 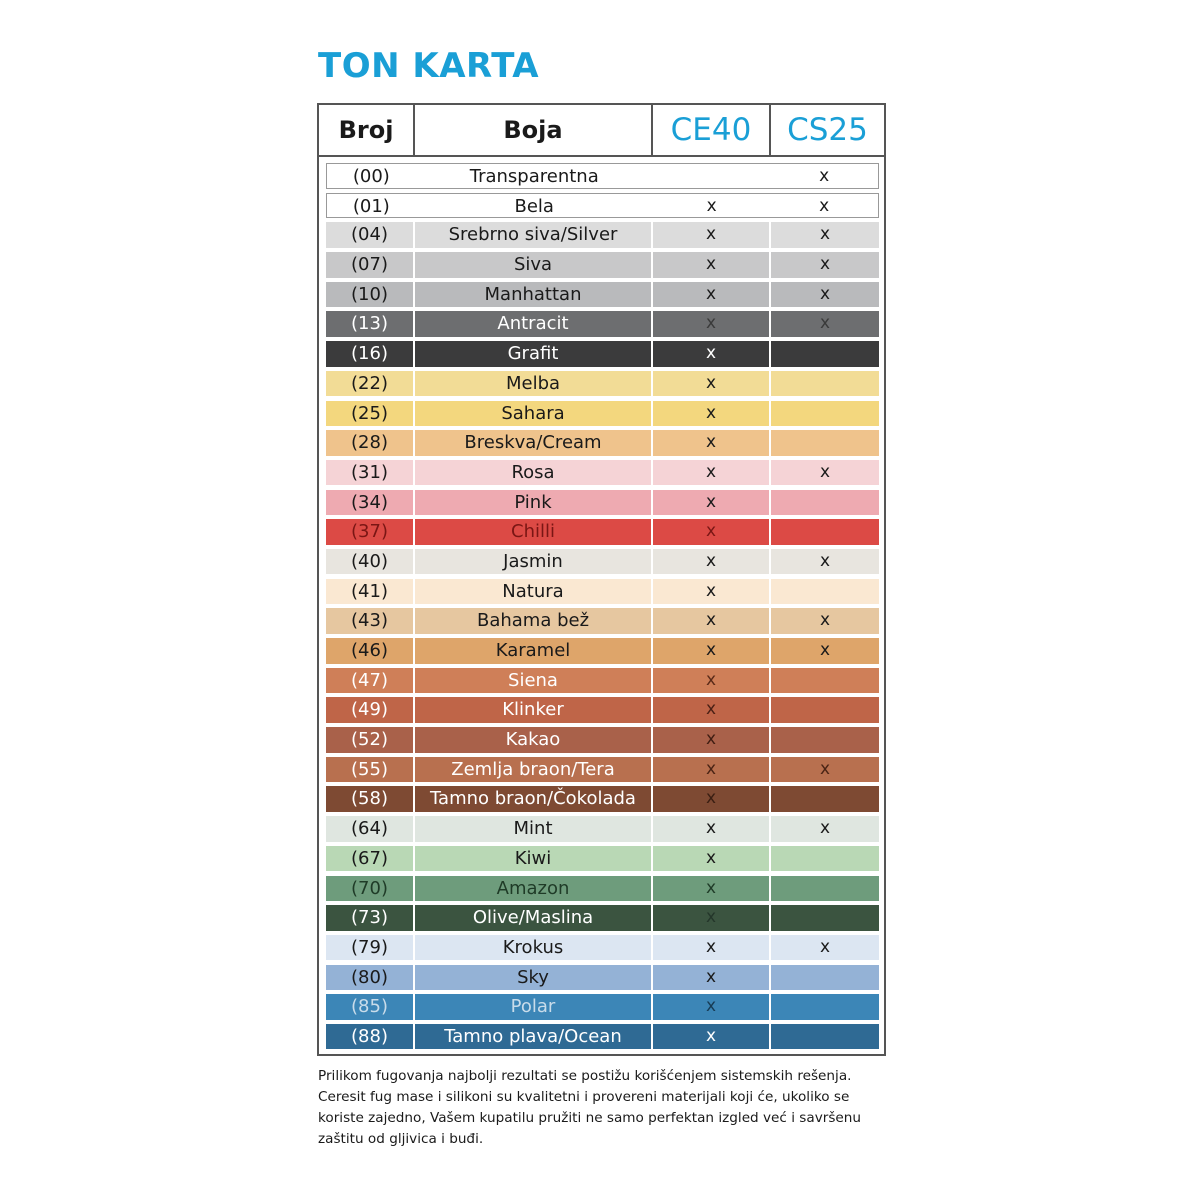 What do you see at coordinates (370, 1007) in the screenshot?
I see `color-number: (85)` at bounding box center [370, 1007].